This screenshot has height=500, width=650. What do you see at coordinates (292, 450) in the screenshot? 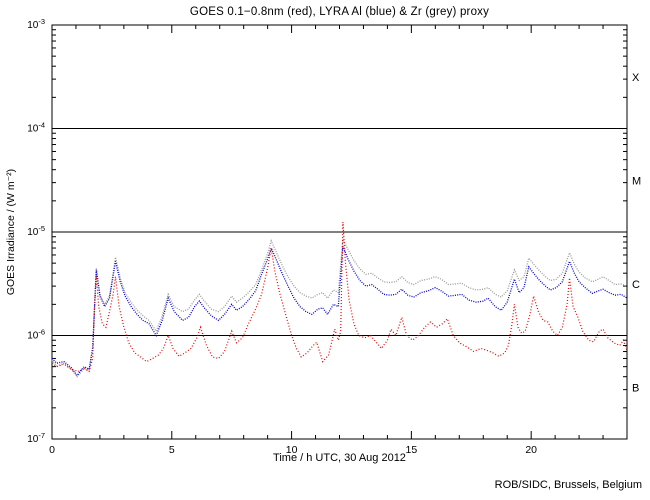
I see `x-tick-label: 10` at bounding box center [292, 450].